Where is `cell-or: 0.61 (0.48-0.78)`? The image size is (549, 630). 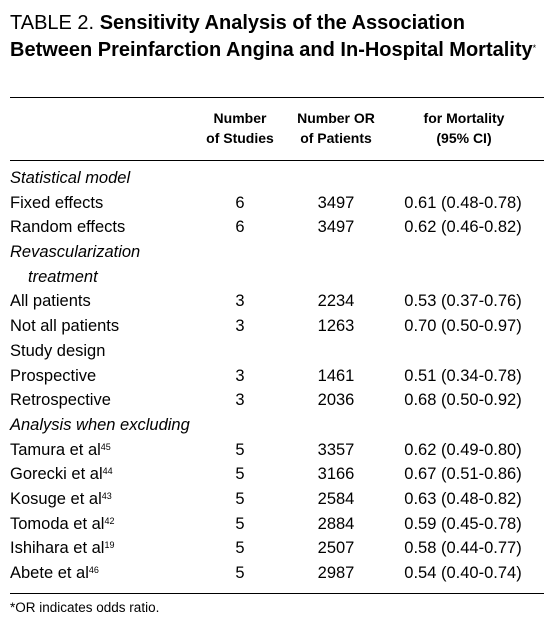
cell-or: 0.61 (0.48-0.78) is located at coordinates (463, 202).